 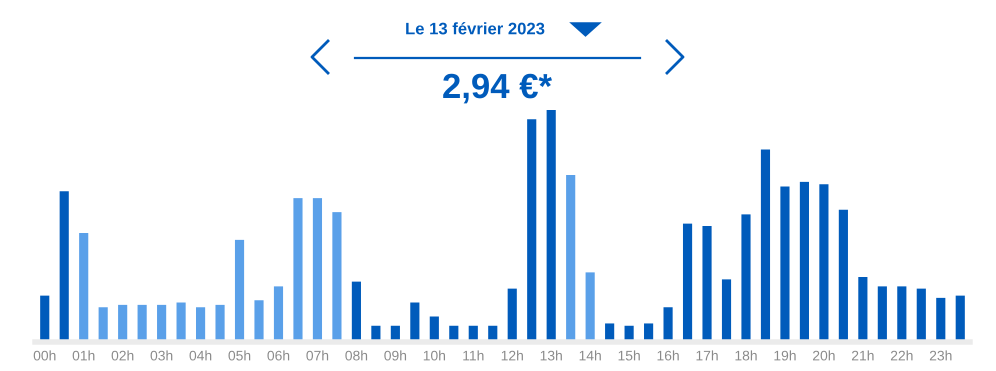 What do you see at coordinates (278, 355) in the screenshot?
I see `x-tick-label: 06h` at bounding box center [278, 355].